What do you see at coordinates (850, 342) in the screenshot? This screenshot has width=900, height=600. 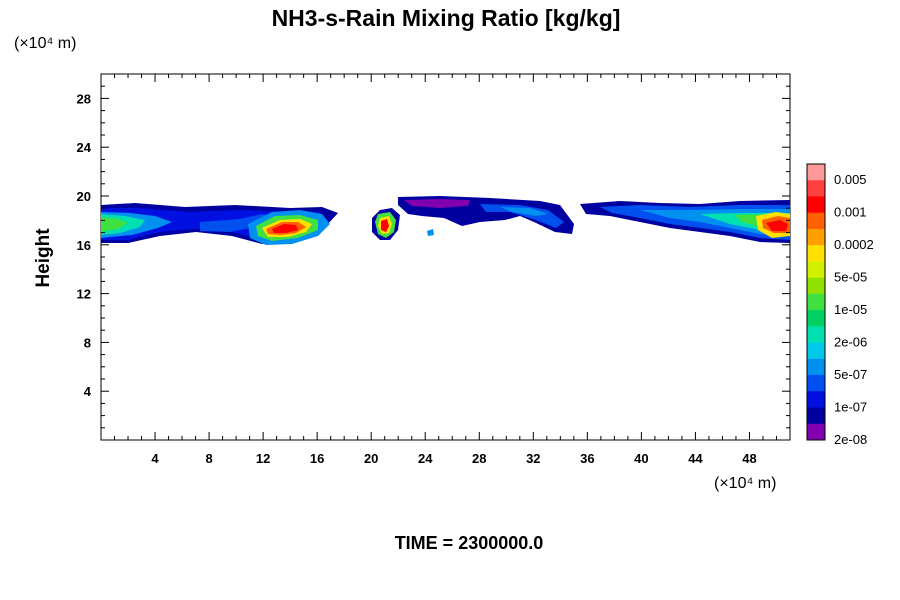 I see `colorbar-label: 2e-06` at bounding box center [850, 342].